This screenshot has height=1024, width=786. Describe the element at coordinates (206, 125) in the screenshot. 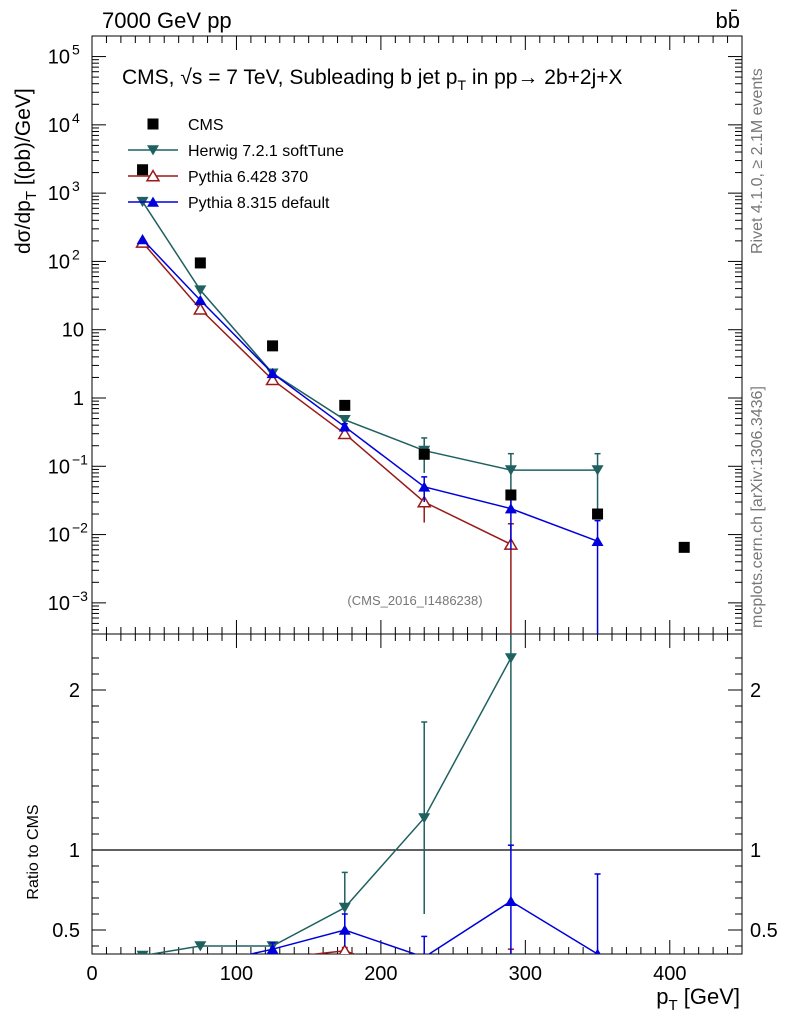

I see `legend-label: CMS` at that location.